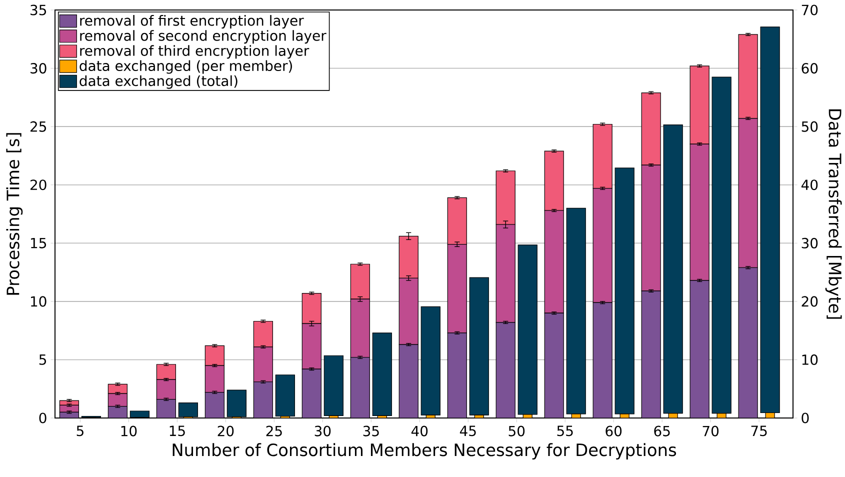  I want to click on y2-tick-label: 60, so click(810, 68).